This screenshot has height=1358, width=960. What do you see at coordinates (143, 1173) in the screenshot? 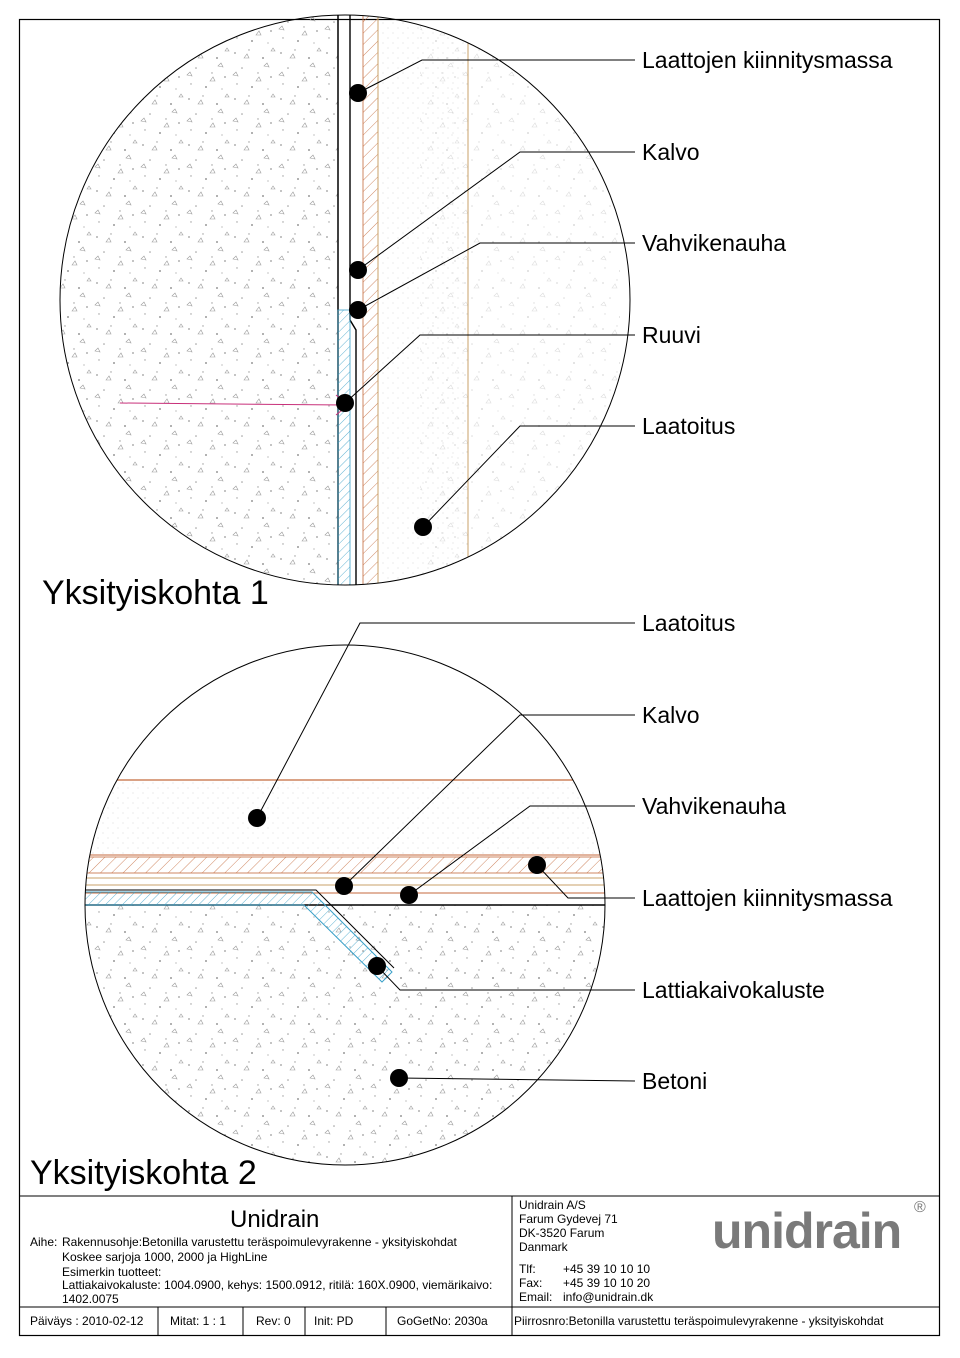
I see `detail-2-title: Yksityiskohta 2` at bounding box center [143, 1173].